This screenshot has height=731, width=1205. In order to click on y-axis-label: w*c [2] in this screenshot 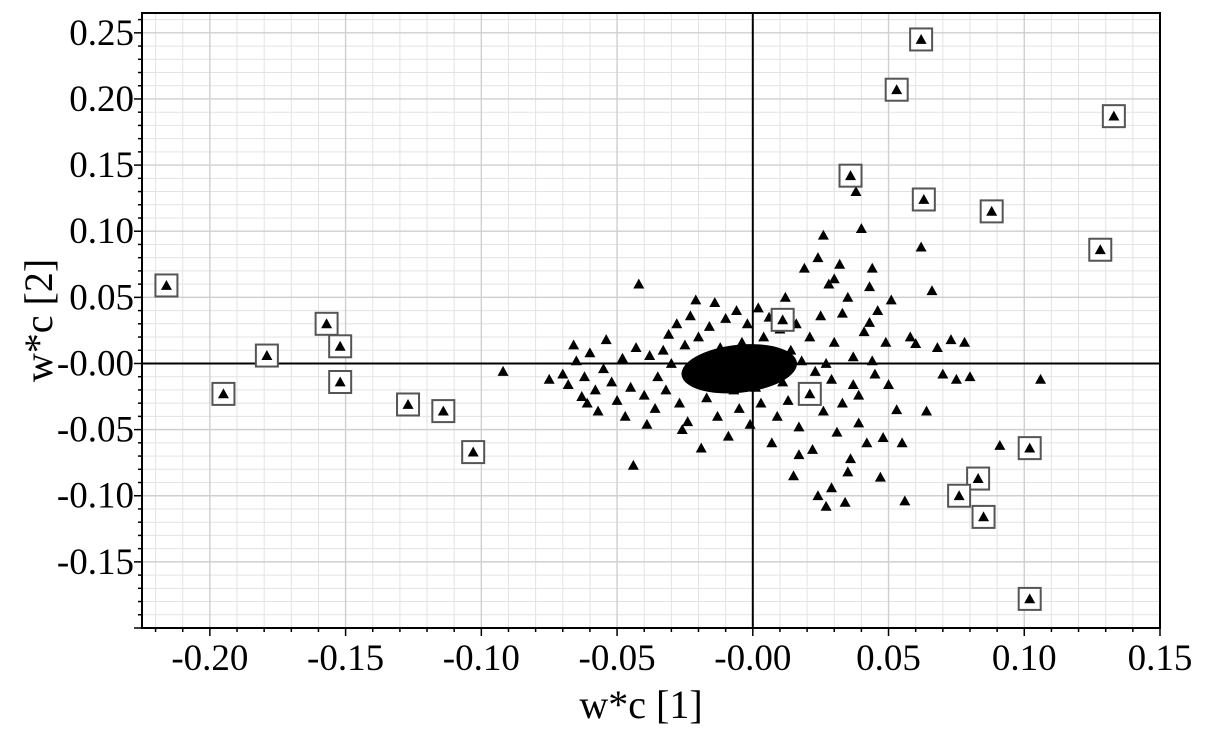, I will do `click(38, 320)`.